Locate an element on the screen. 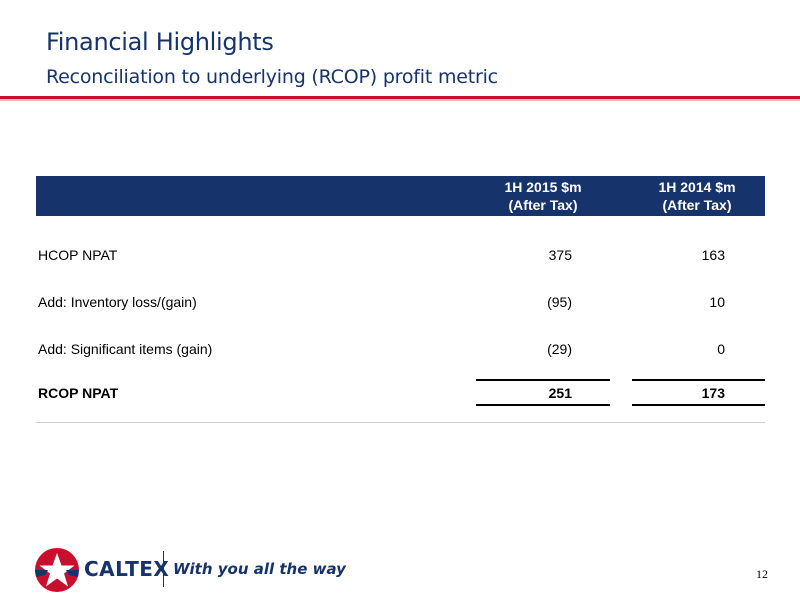 This screenshot has height=600, width=800. column-header-1h2014: 1H 2014 $m (After Tax) is located at coordinates (697, 196).